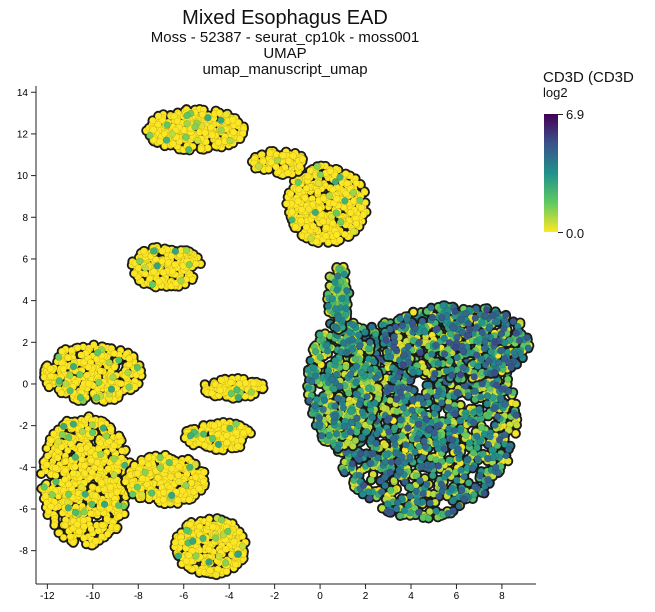 The height and width of the screenshot is (612, 655). What do you see at coordinates (285, 53) in the screenshot?
I see `chart-subtitle-2: UMAP` at bounding box center [285, 53].